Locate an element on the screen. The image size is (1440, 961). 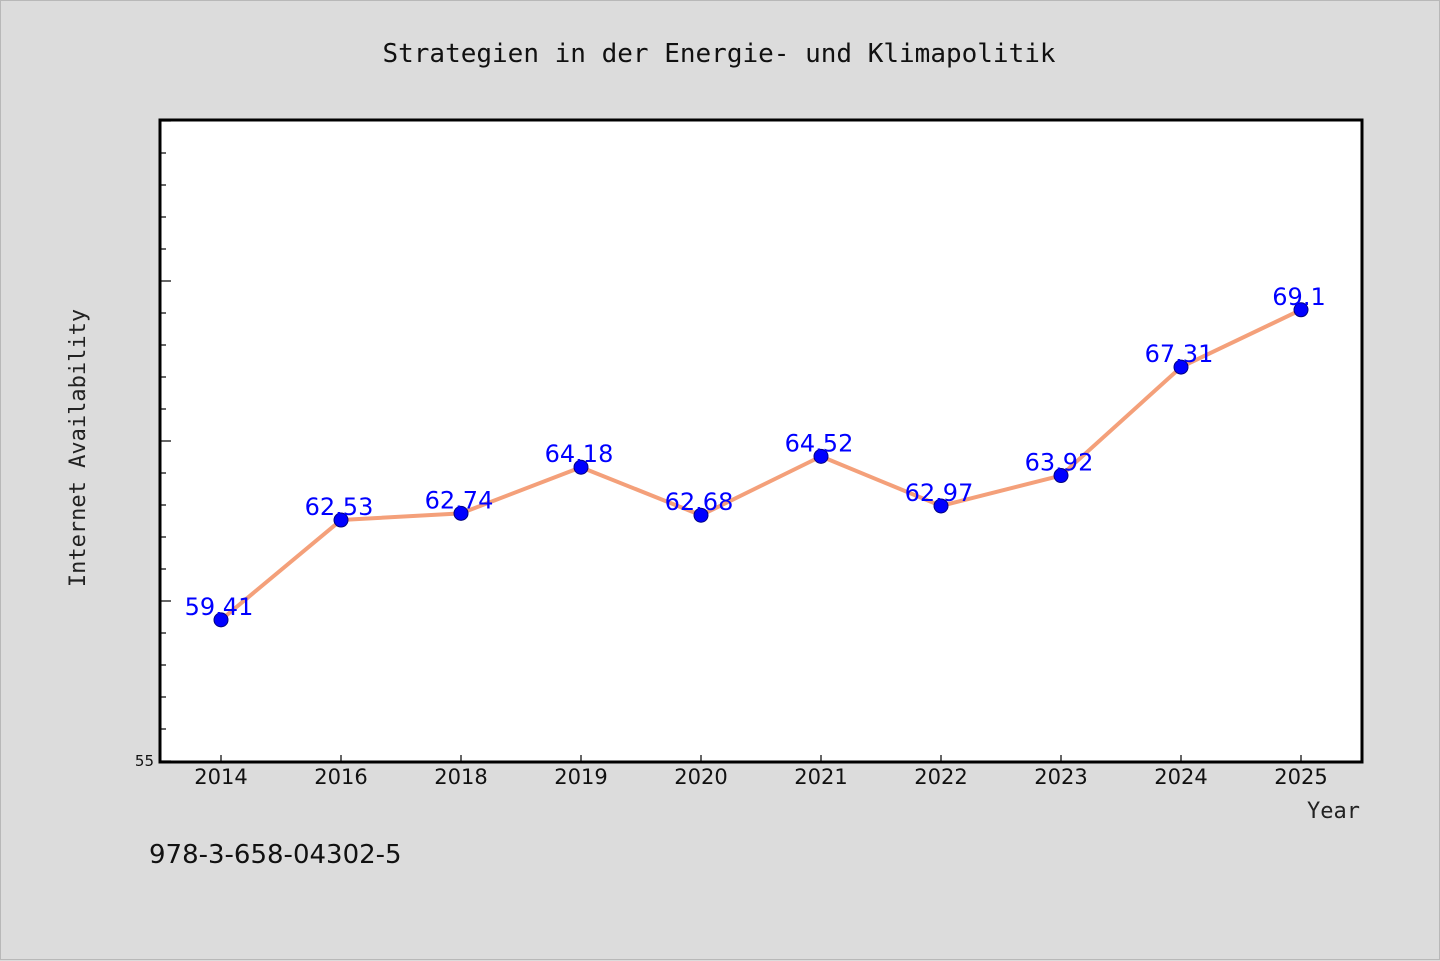
x-tick-label: 2023 is located at coordinates (1060, 777).